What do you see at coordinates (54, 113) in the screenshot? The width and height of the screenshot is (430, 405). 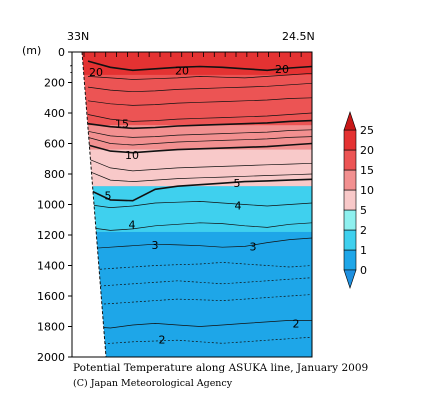 I see `y-tick-label: 400` at bounding box center [54, 113].